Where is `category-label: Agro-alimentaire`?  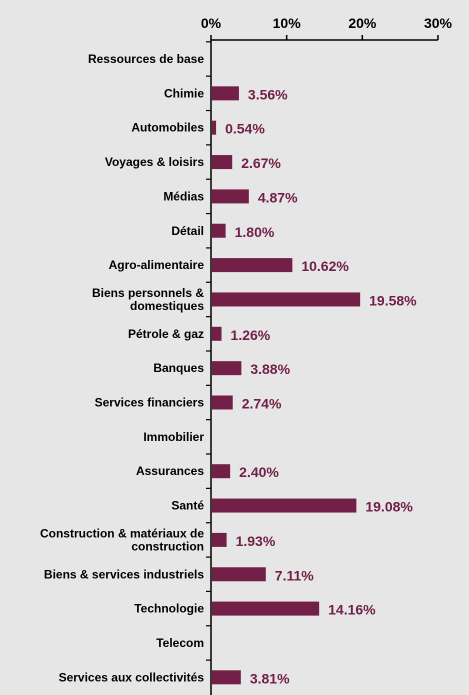 category-label: Agro-alimentaire is located at coordinates (157, 265).